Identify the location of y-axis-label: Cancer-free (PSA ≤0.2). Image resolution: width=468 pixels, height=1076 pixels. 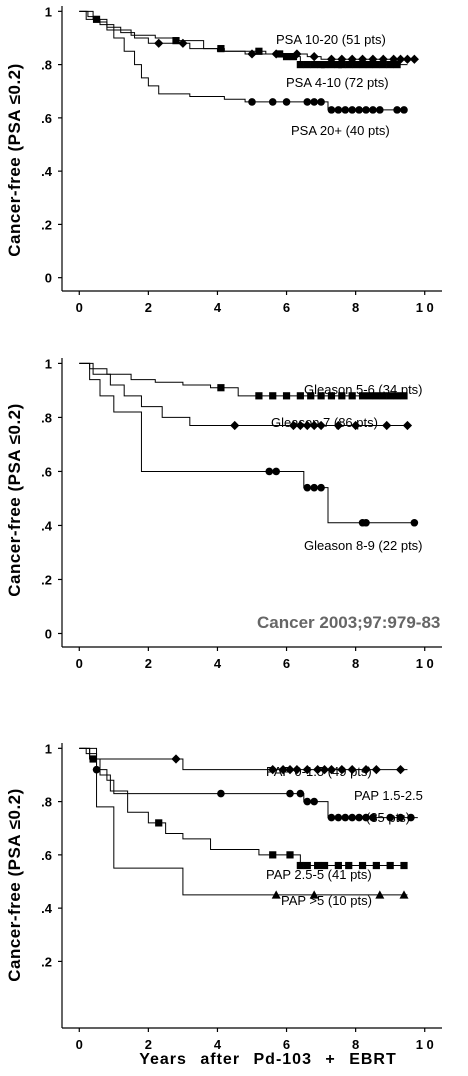
(14, 885).